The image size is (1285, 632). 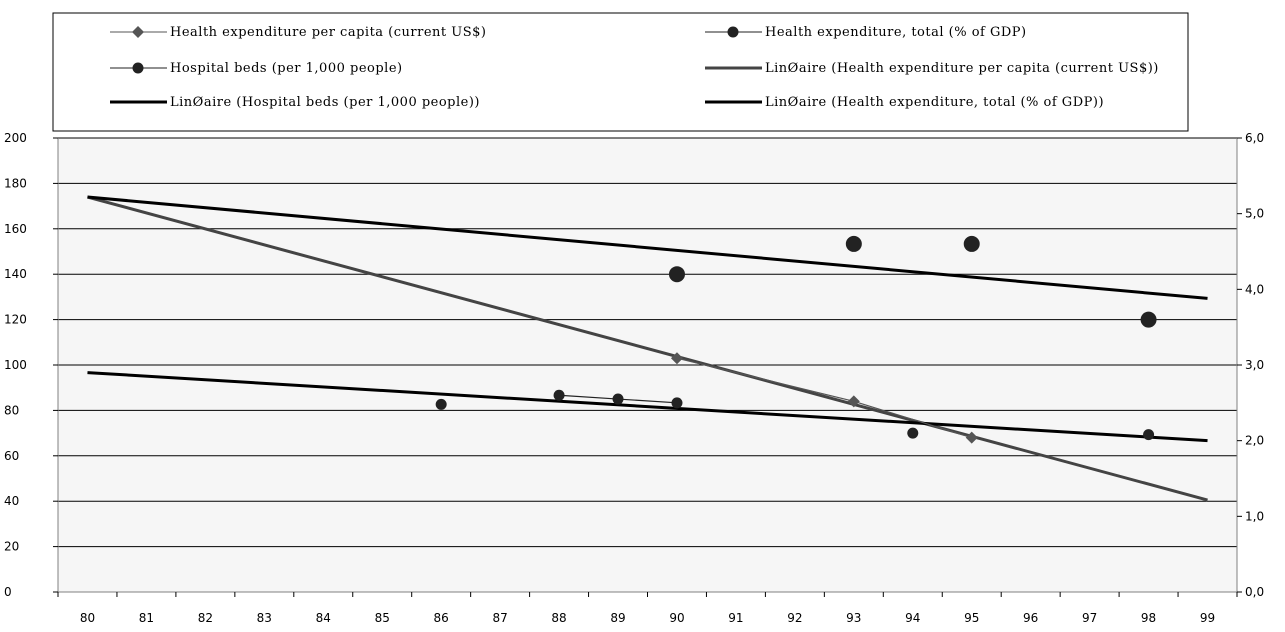 What do you see at coordinates (441, 618) in the screenshot?
I see `x-tick-label: 86` at bounding box center [441, 618].